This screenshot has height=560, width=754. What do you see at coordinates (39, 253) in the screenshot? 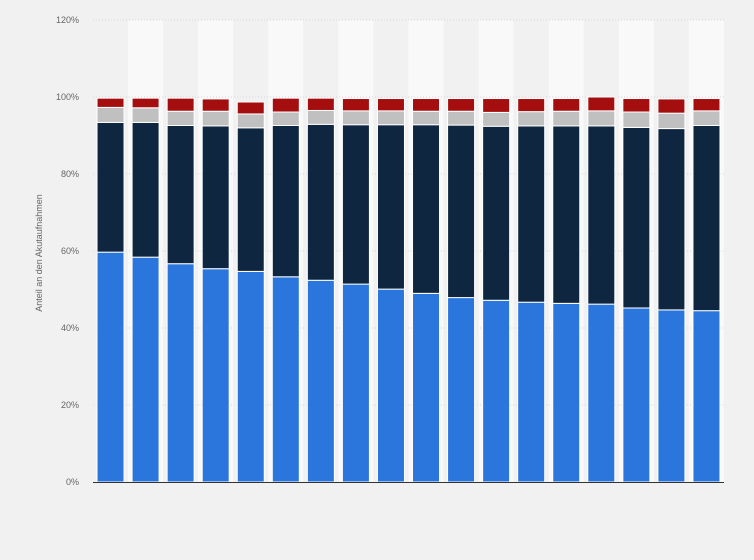
I see `y-axis-label: Anteil an den Akutaufnahmen` at bounding box center [39, 253].